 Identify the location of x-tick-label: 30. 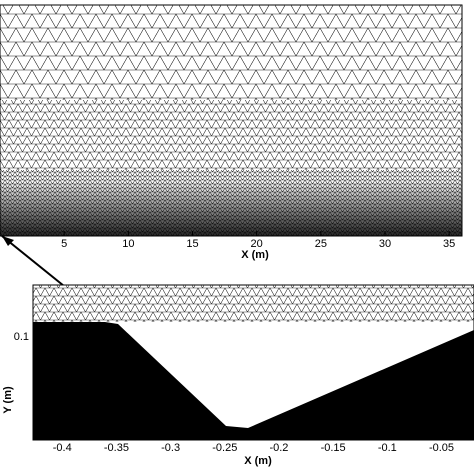
(385, 244).